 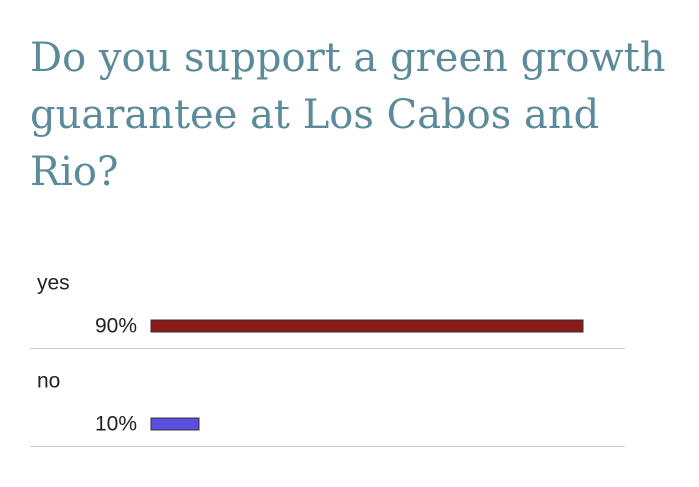 What do you see at coordinates (53, 283) in the screenshot?
I see `option-label: yes` at bounding box center [53, 283].